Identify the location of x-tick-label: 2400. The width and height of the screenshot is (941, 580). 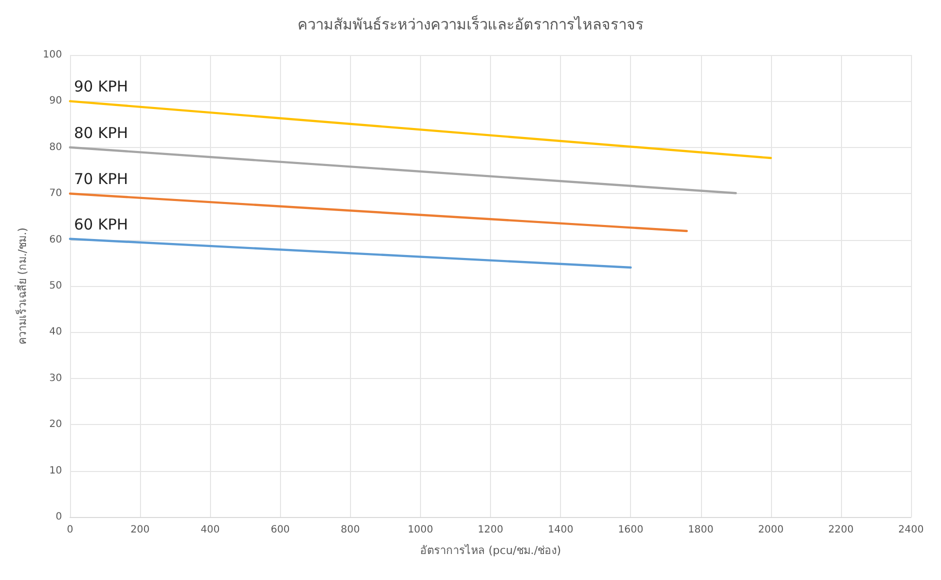
(911, 530).